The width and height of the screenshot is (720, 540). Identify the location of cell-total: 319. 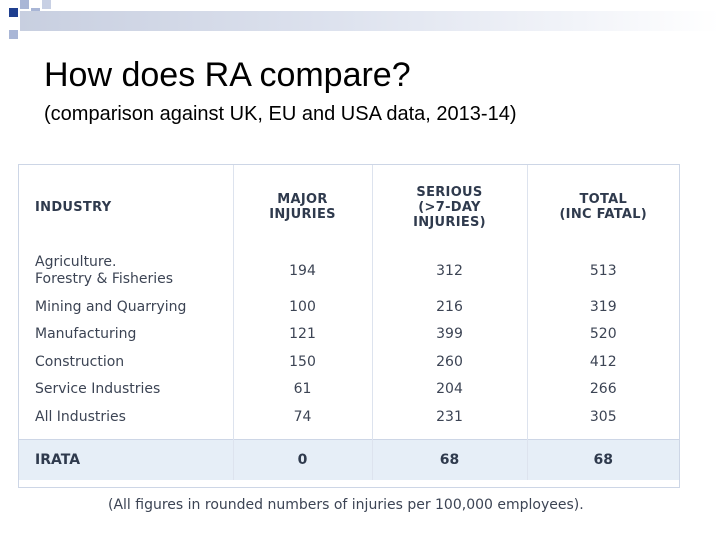
(602, 307).